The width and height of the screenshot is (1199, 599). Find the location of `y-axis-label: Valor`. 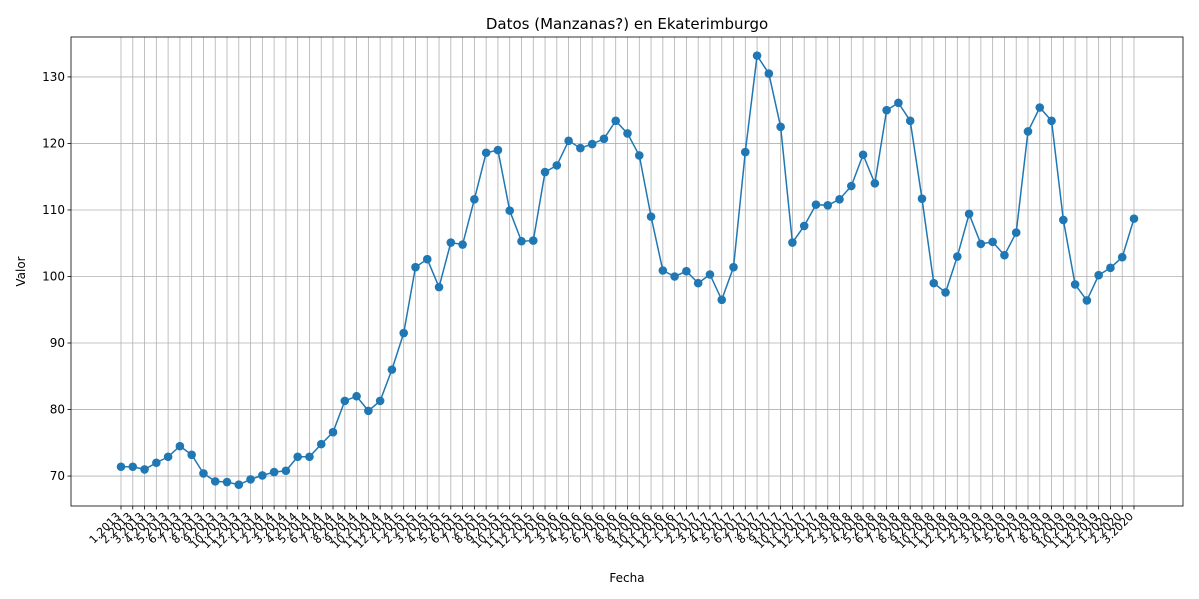

y-axis-label: Valor is located at coordinates (21, 271).